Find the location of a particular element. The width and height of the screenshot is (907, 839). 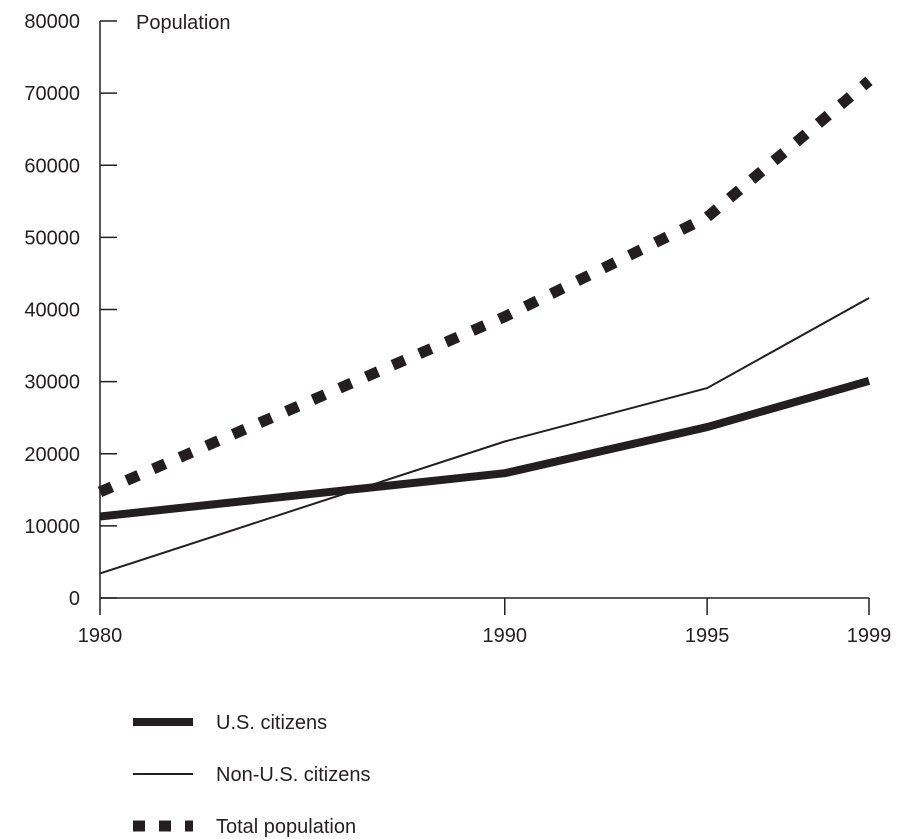

y-tick-label: 70000 is located at coordinates (52, 94).